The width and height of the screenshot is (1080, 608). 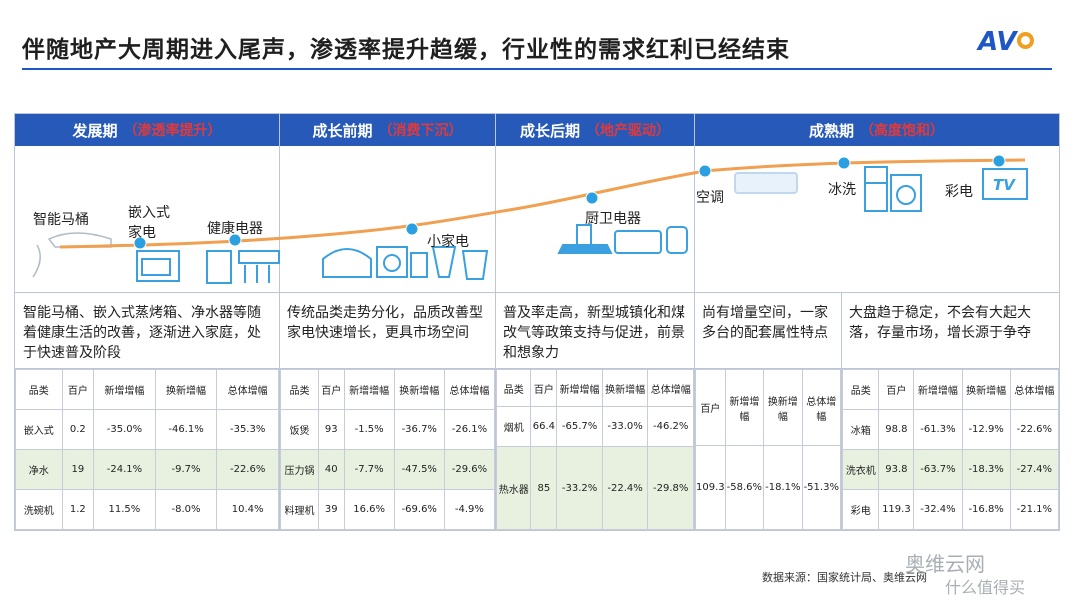 I want to click on table-row: 109.3 -58.6% -18.1% -51.3%, so click(x=768, y=487).